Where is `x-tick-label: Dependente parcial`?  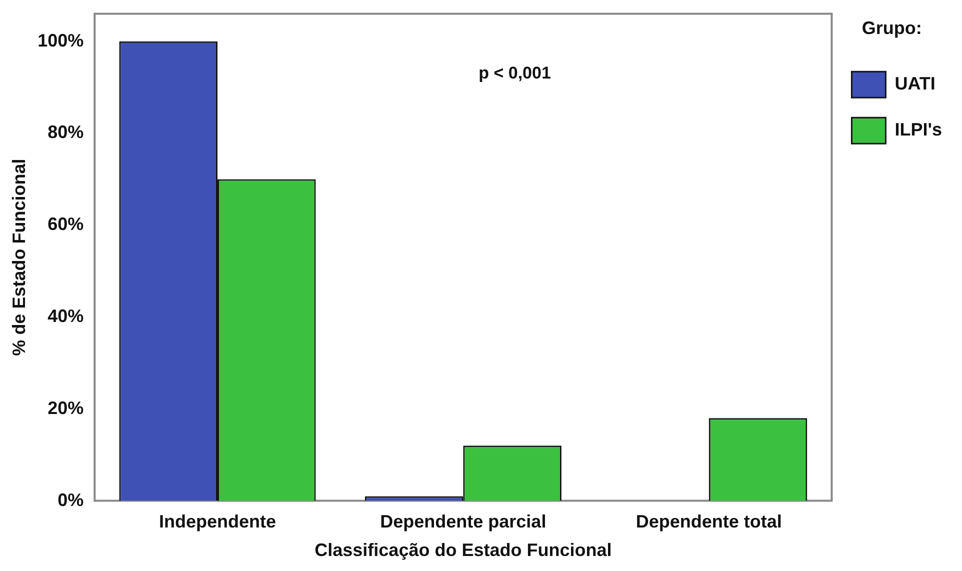 x-tick-label: Dependente parcial is located at coordinates (463, 522).